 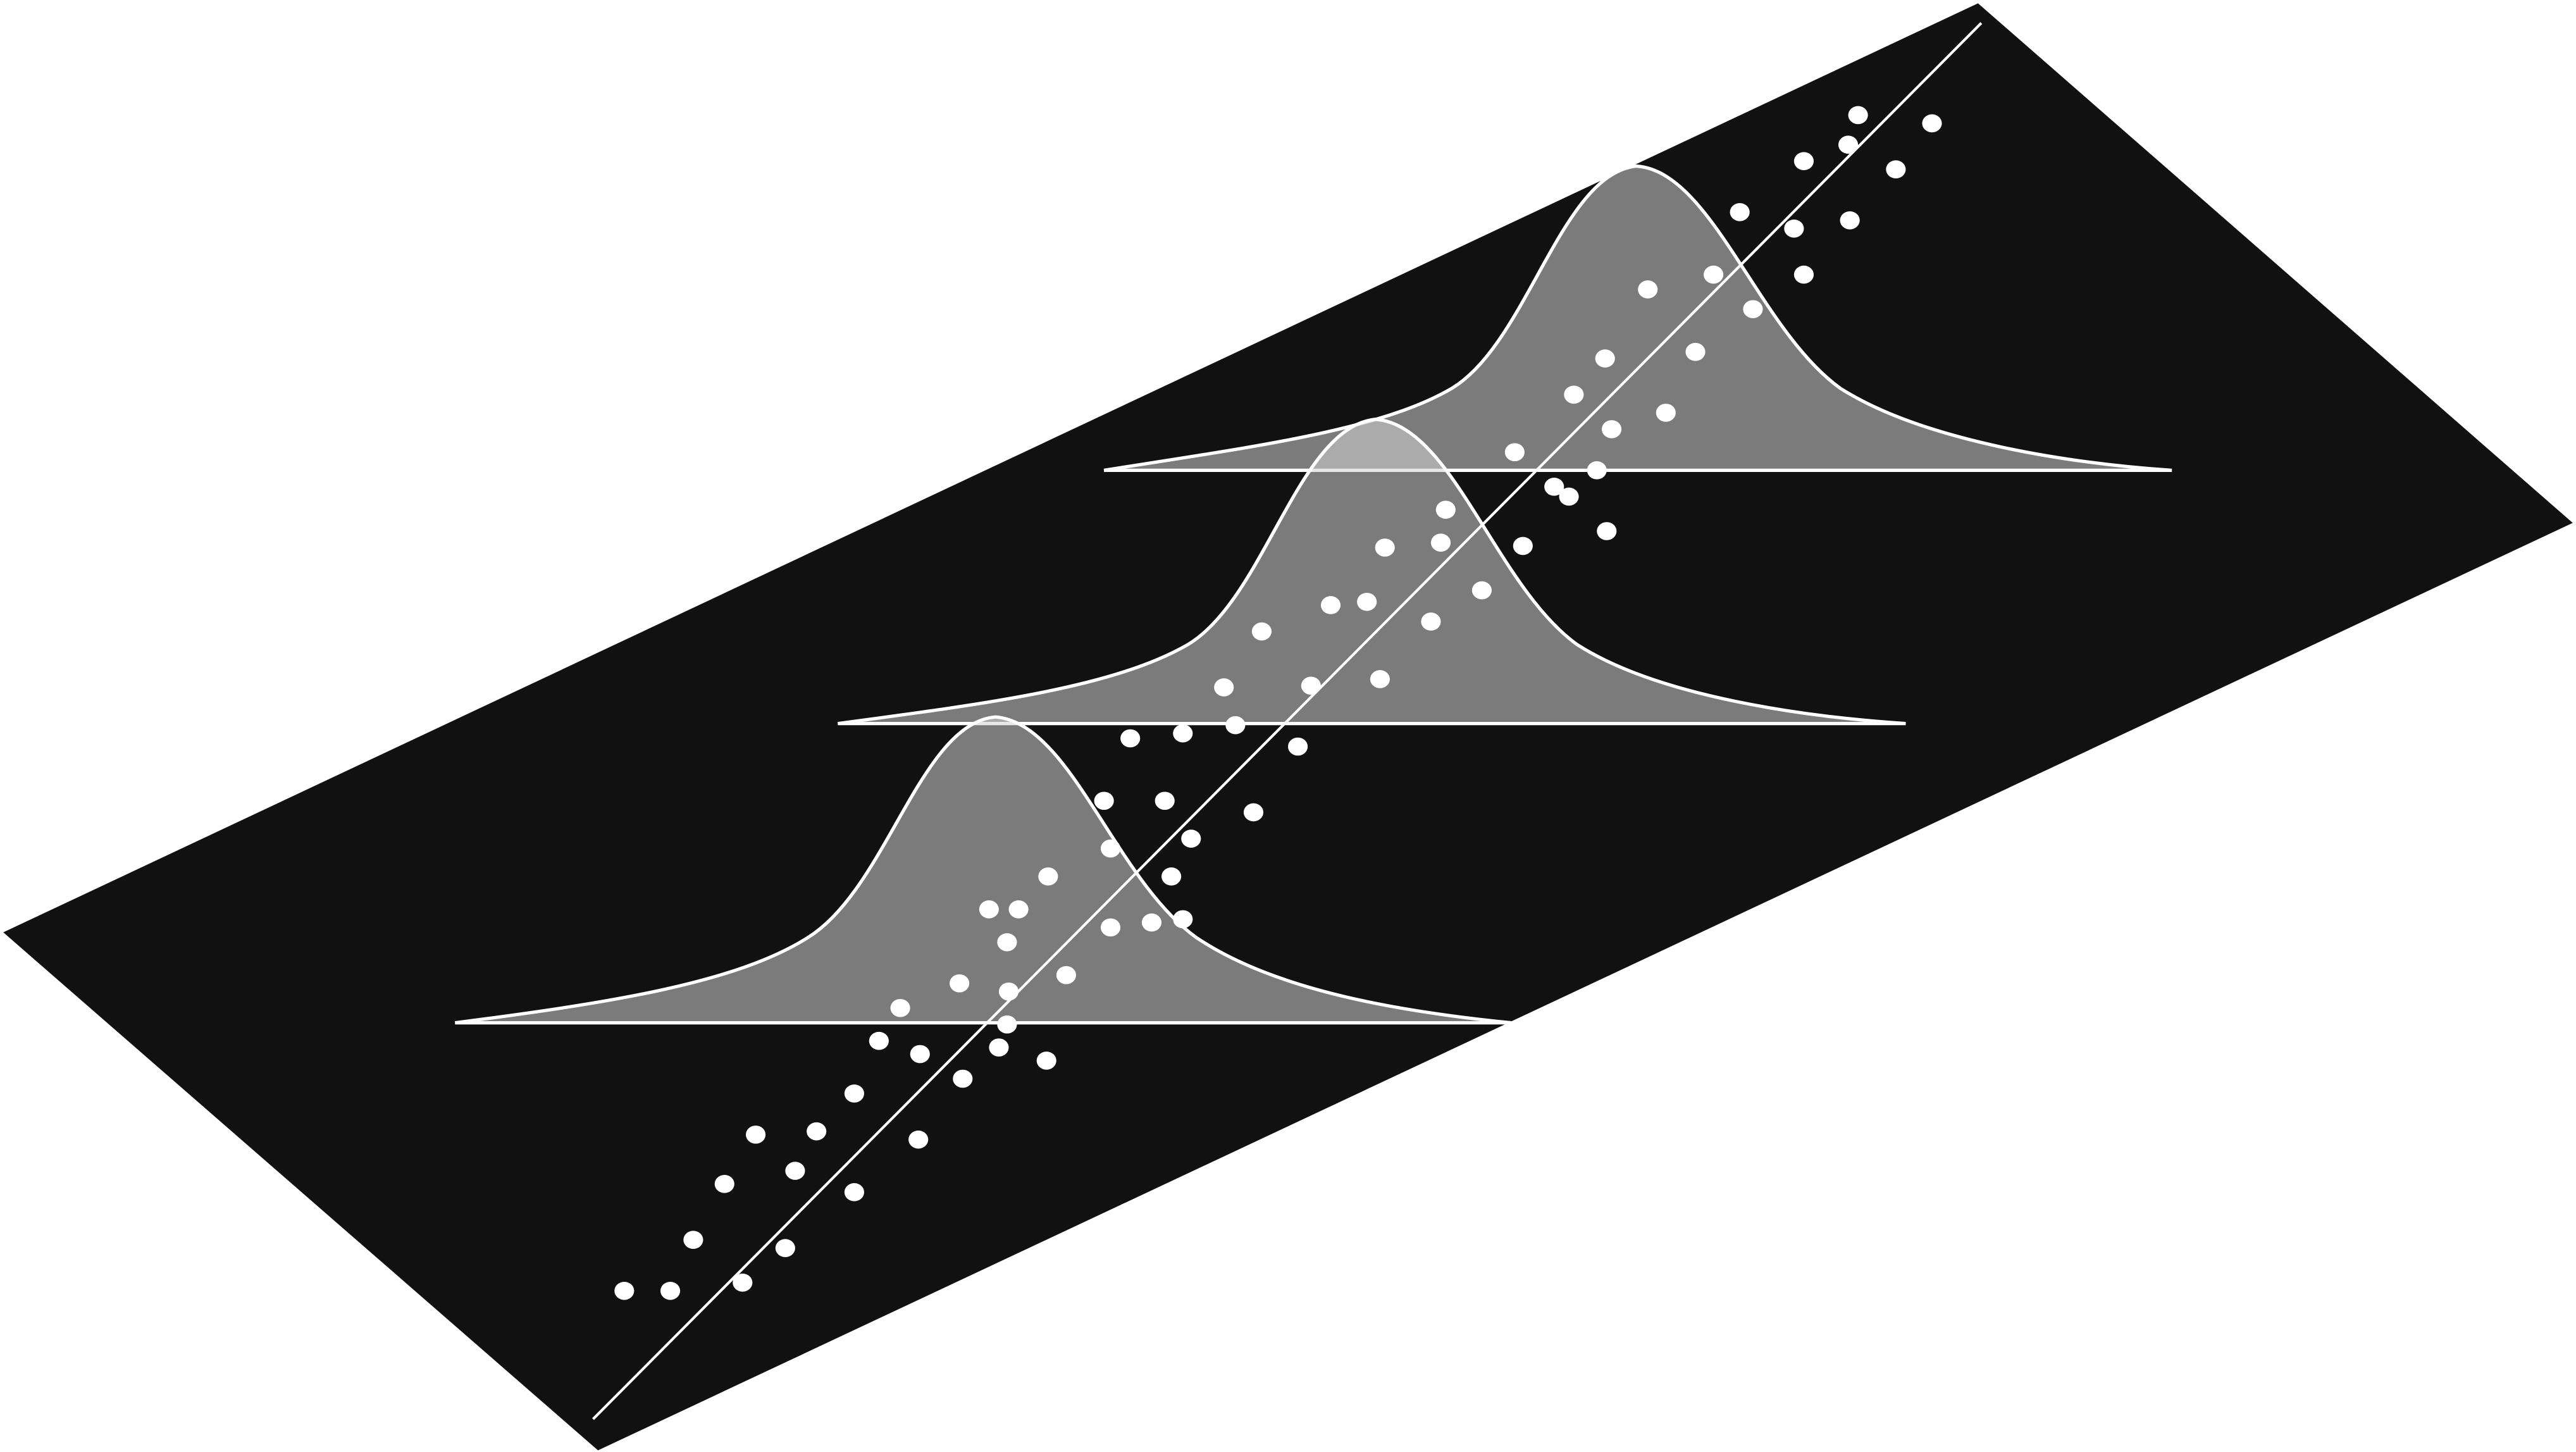 What do you see at coordinates (1372, 572) in the screenshot?
I see `distribution-curve-middle` at bounding box center [1372, 572].